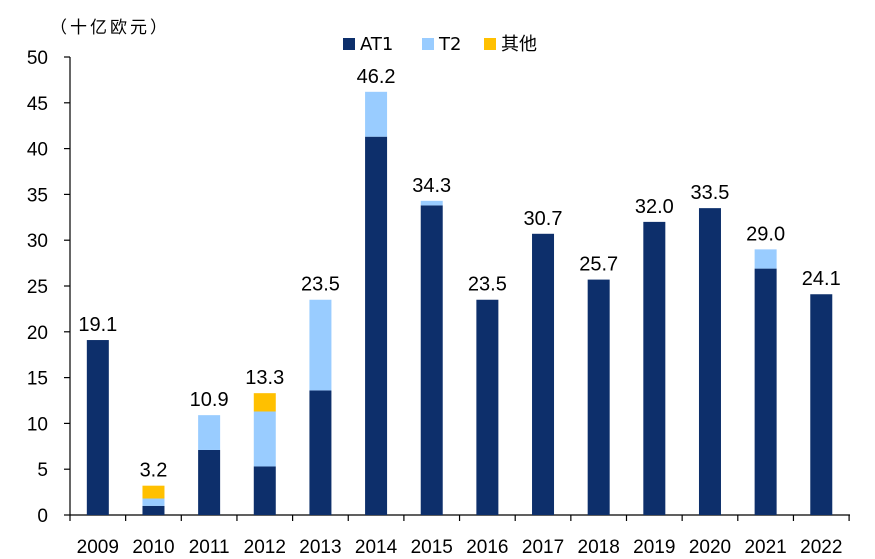 This screenshot has height=559, width=875. I want to click on y-tick-label: 0, so click(42, 516).